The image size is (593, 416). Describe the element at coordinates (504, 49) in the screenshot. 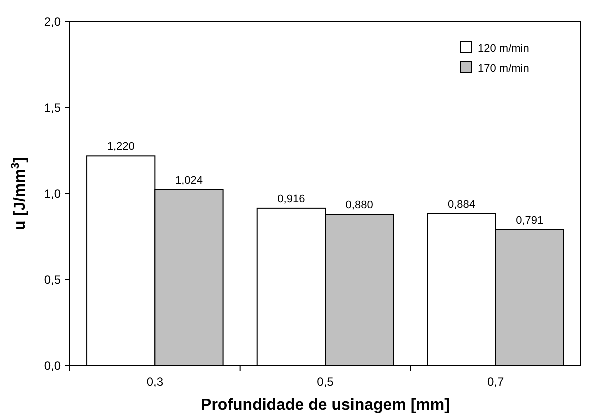

I see `legend-label: 120 m/min` at that location.